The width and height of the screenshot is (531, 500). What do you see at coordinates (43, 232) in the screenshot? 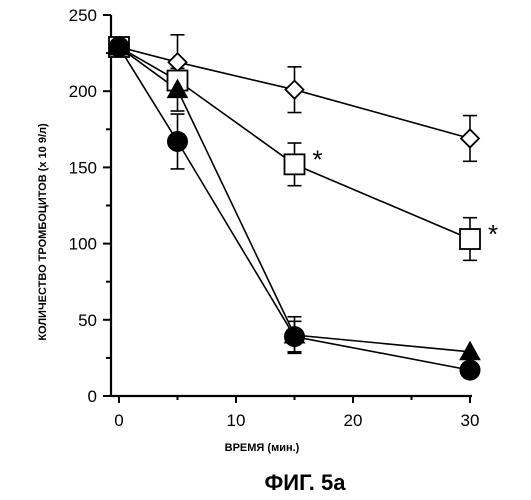
I see `y-axis-title: КОЛИЧЕСТВО ТРОМБОЦИТОВ (x 10 9/л)` at bounding box center [43, 232].